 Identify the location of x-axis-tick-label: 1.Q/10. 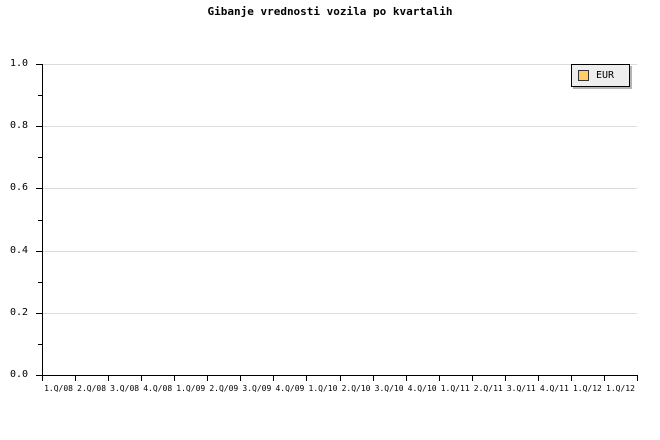
(323, 388).